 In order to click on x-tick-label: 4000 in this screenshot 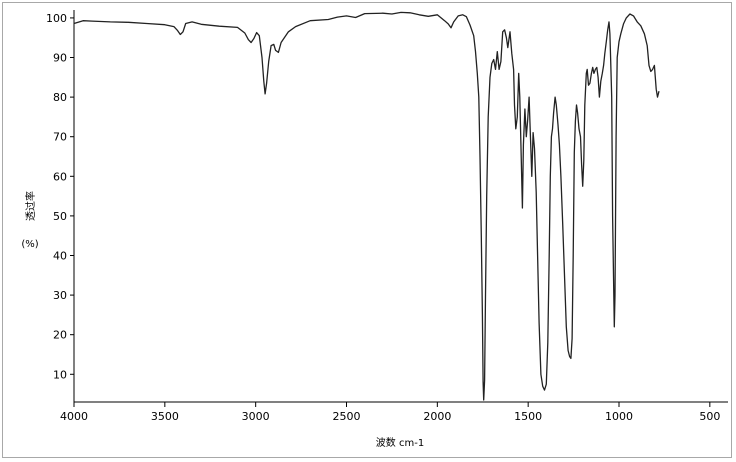, I will do `click(74, 416)`.